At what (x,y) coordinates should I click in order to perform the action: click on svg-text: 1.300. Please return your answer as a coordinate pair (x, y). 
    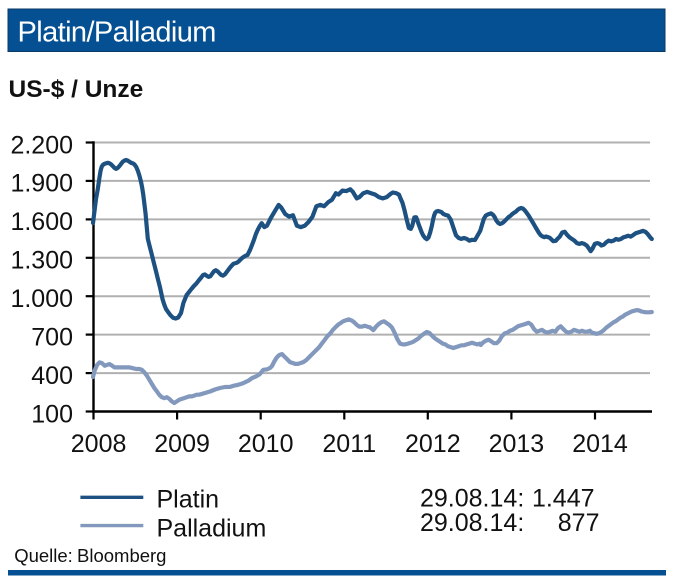
    Looking at the image, I should click on (41, 261).